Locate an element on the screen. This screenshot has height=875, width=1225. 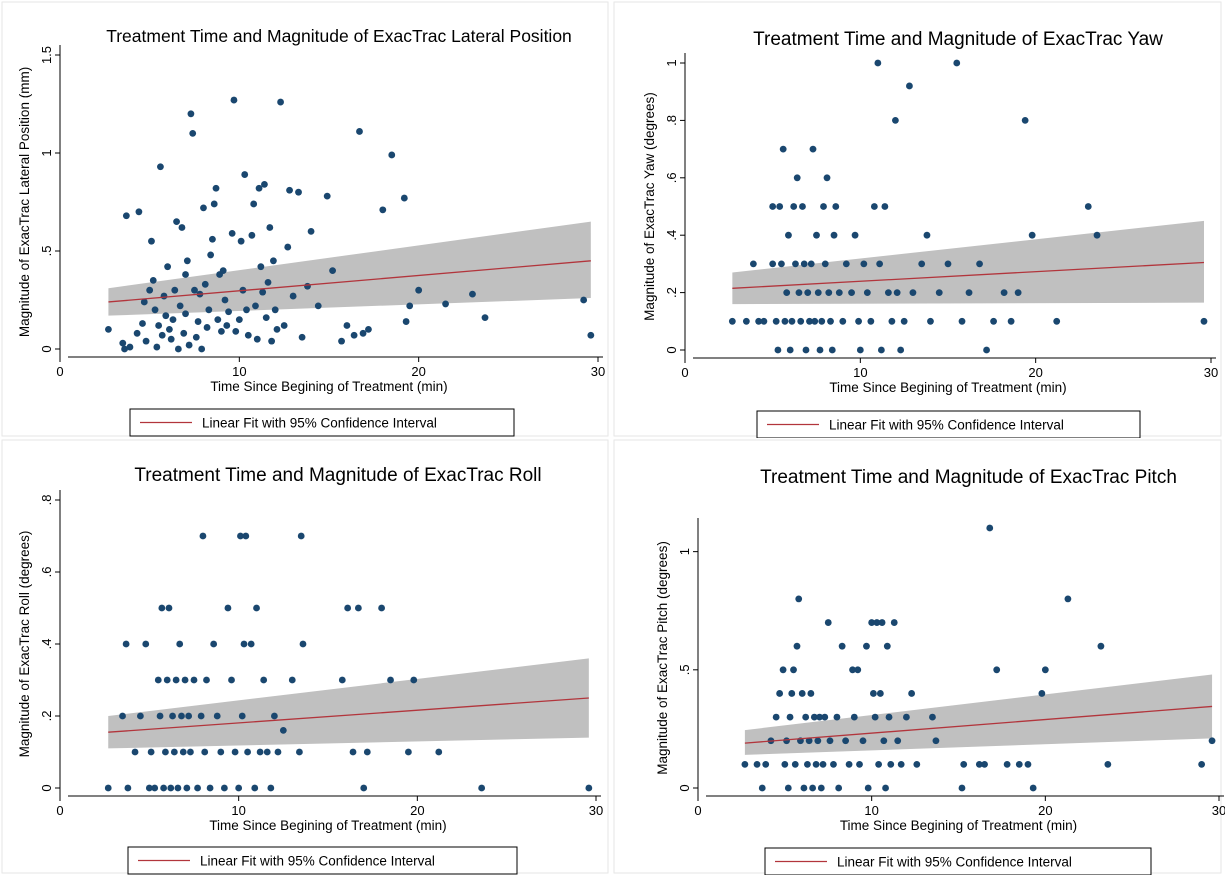
confidence-band is located at coordinates (978, 714).